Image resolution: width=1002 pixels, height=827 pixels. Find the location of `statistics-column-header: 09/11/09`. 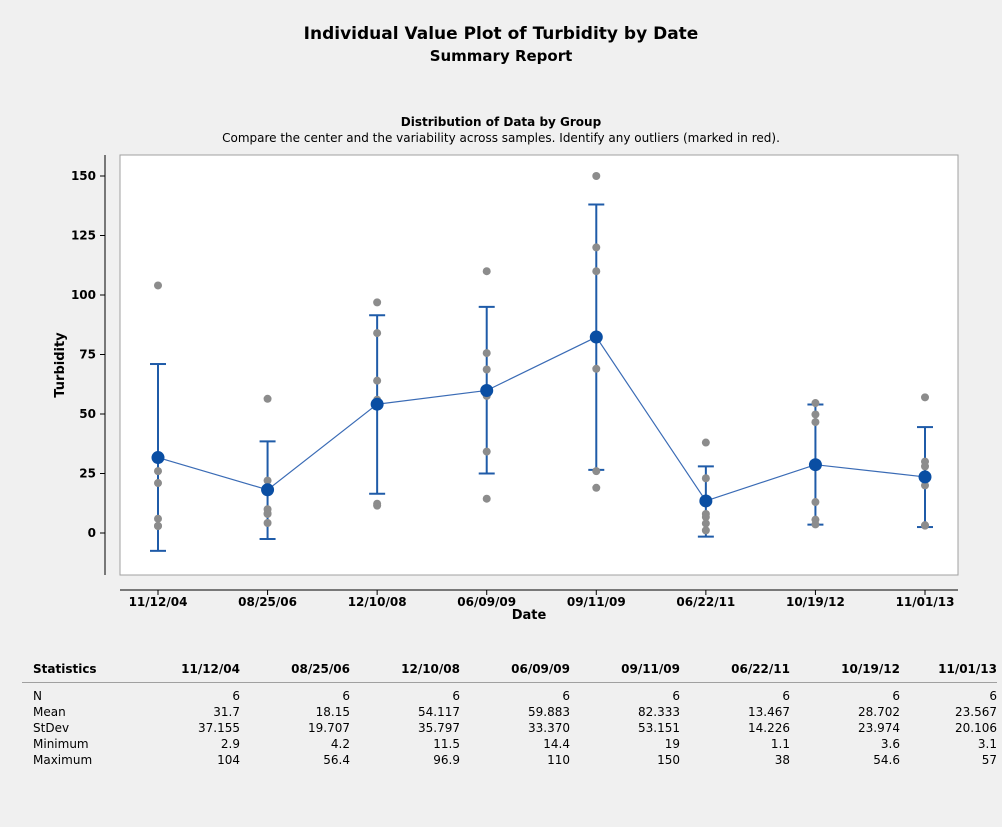

statistics-column-header: 09/11/09 is located at coordinates (650, 669).